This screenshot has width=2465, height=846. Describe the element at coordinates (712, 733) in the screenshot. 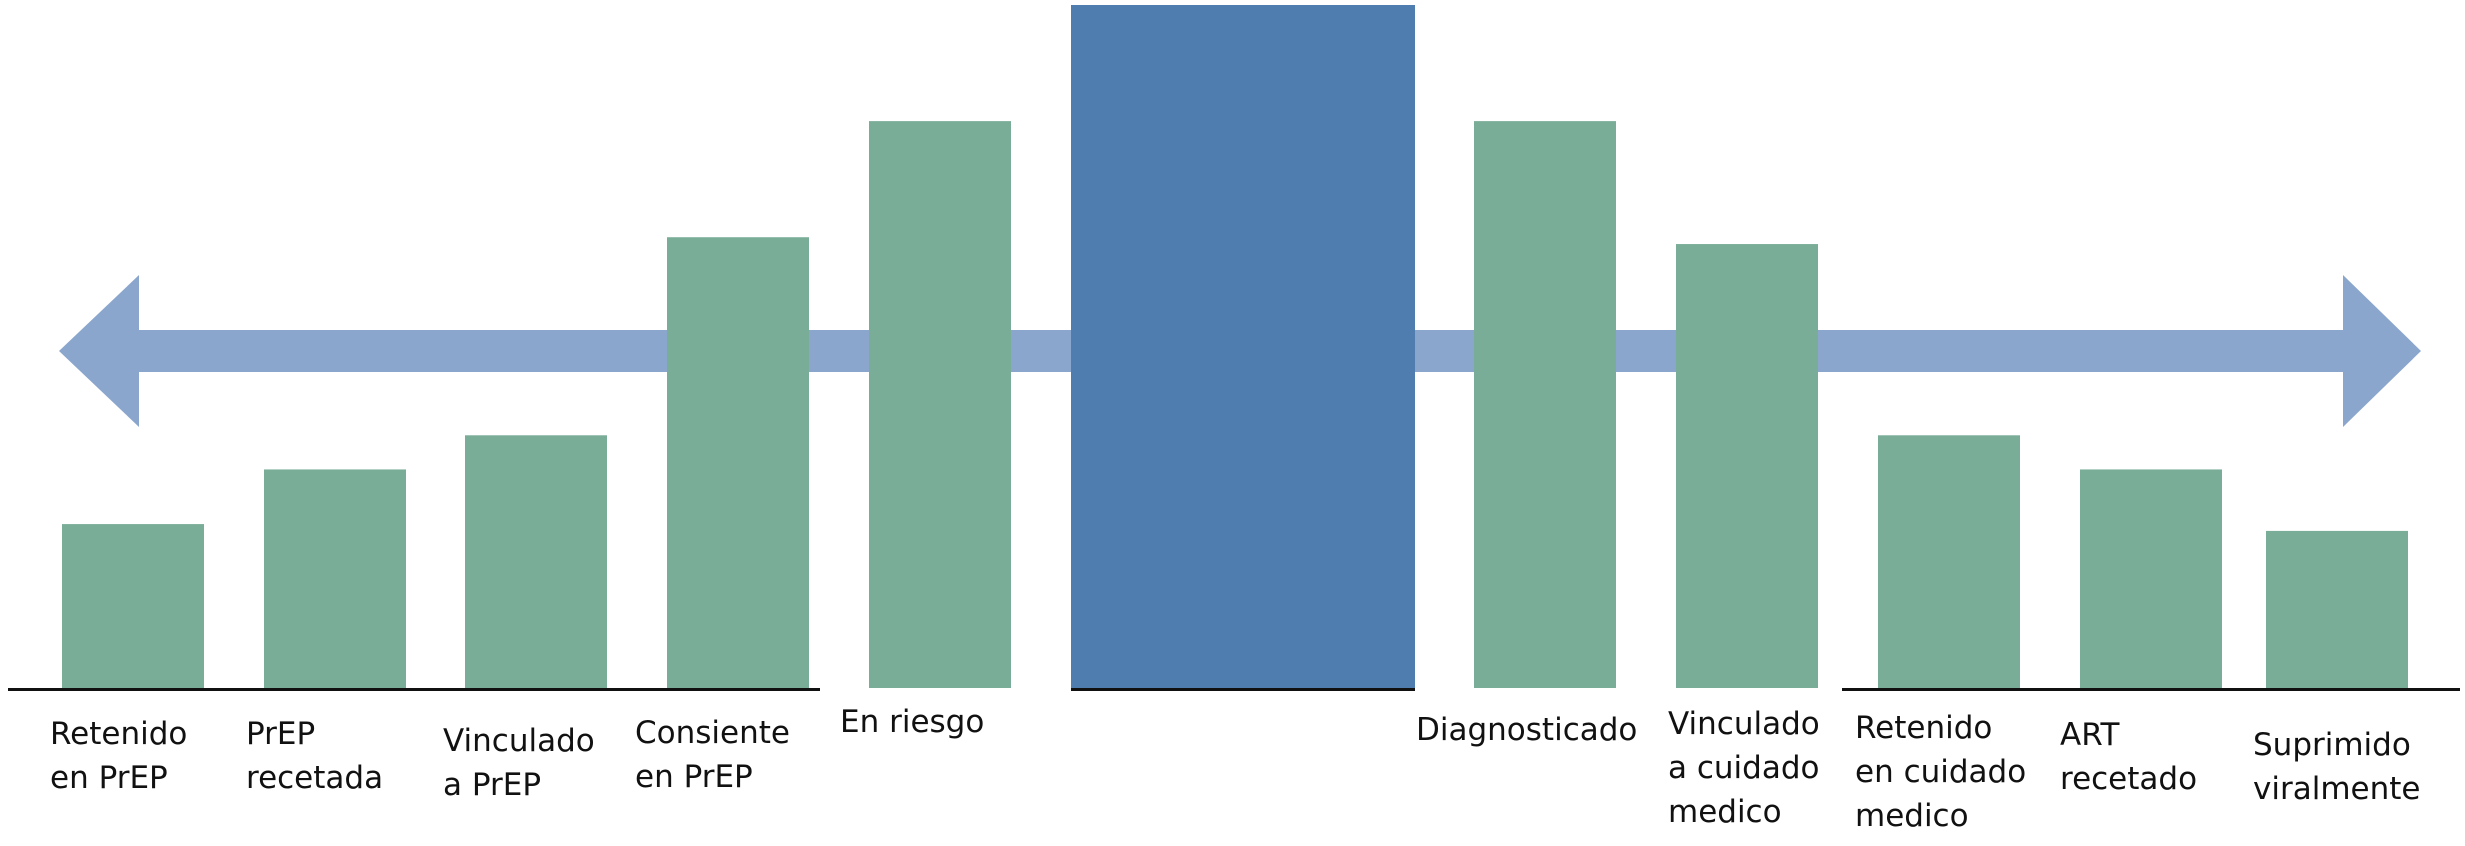

I see `category-label-line: Consiente` at that location.